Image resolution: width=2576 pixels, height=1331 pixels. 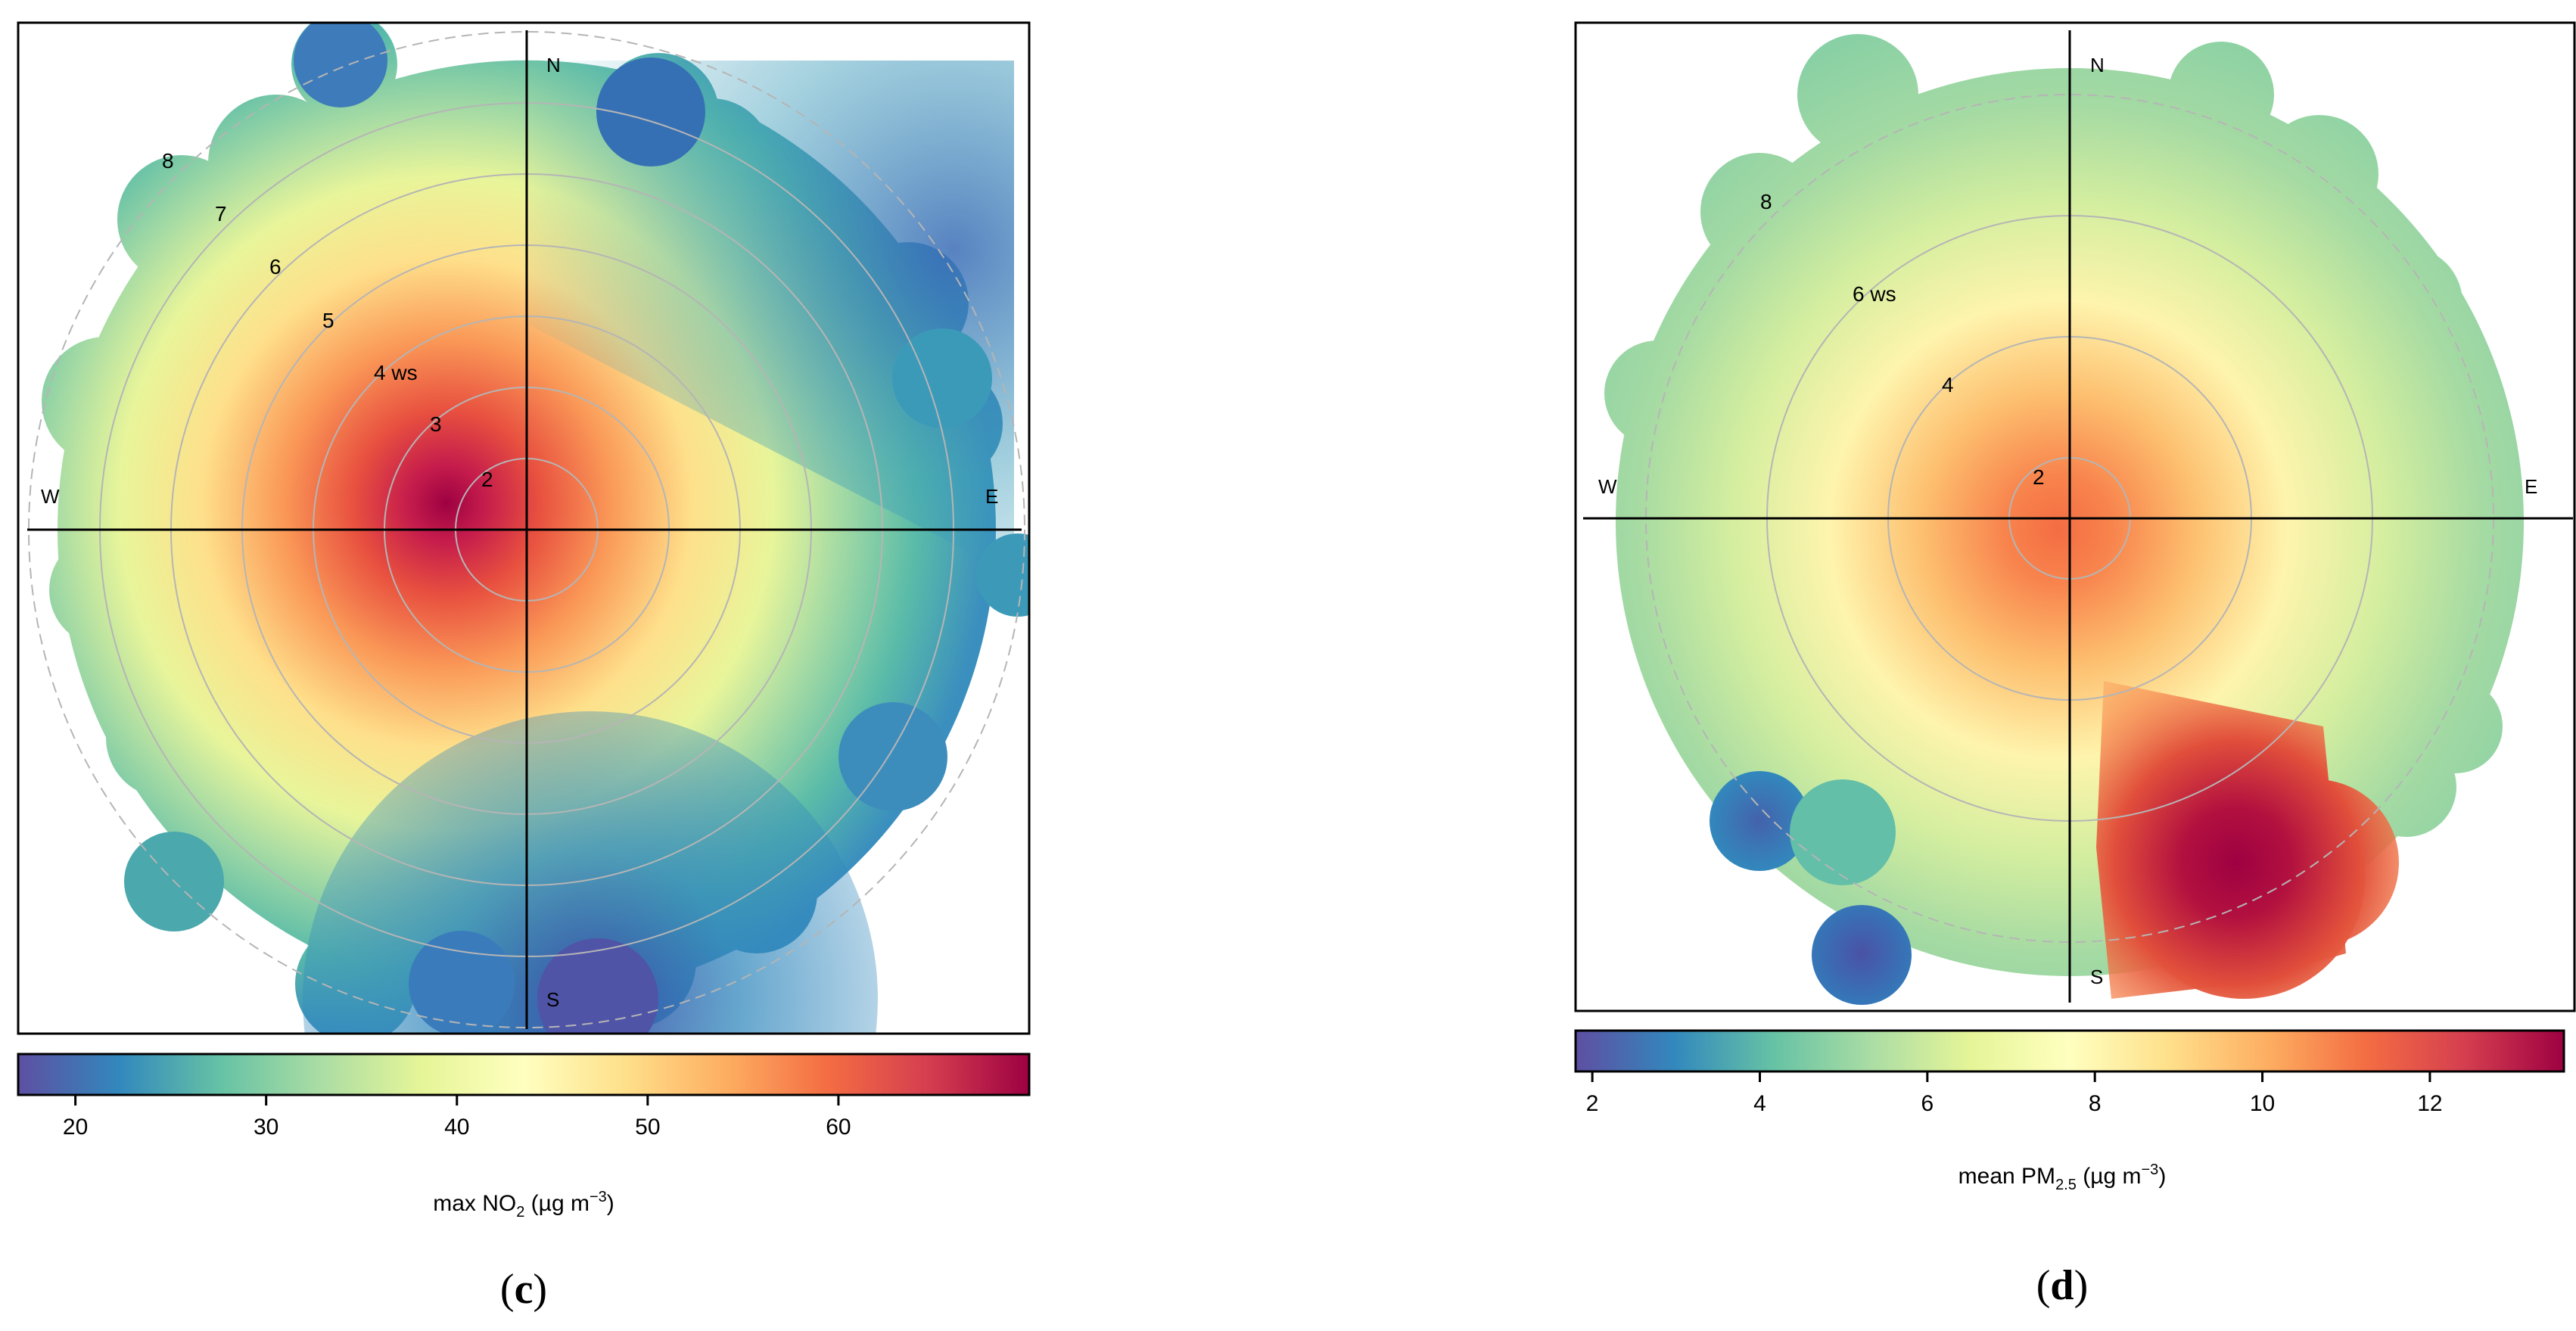 I want to click on compass-north-c: N, so click(x=553, y=65).